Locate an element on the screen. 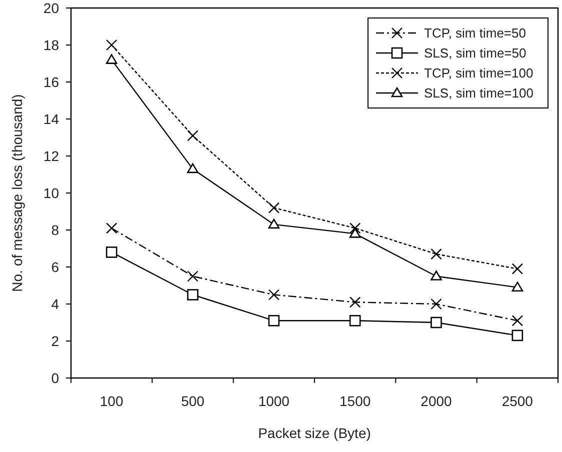  y-axis-title: No. of message loss (thousand) is located at coordinates (17, 193).